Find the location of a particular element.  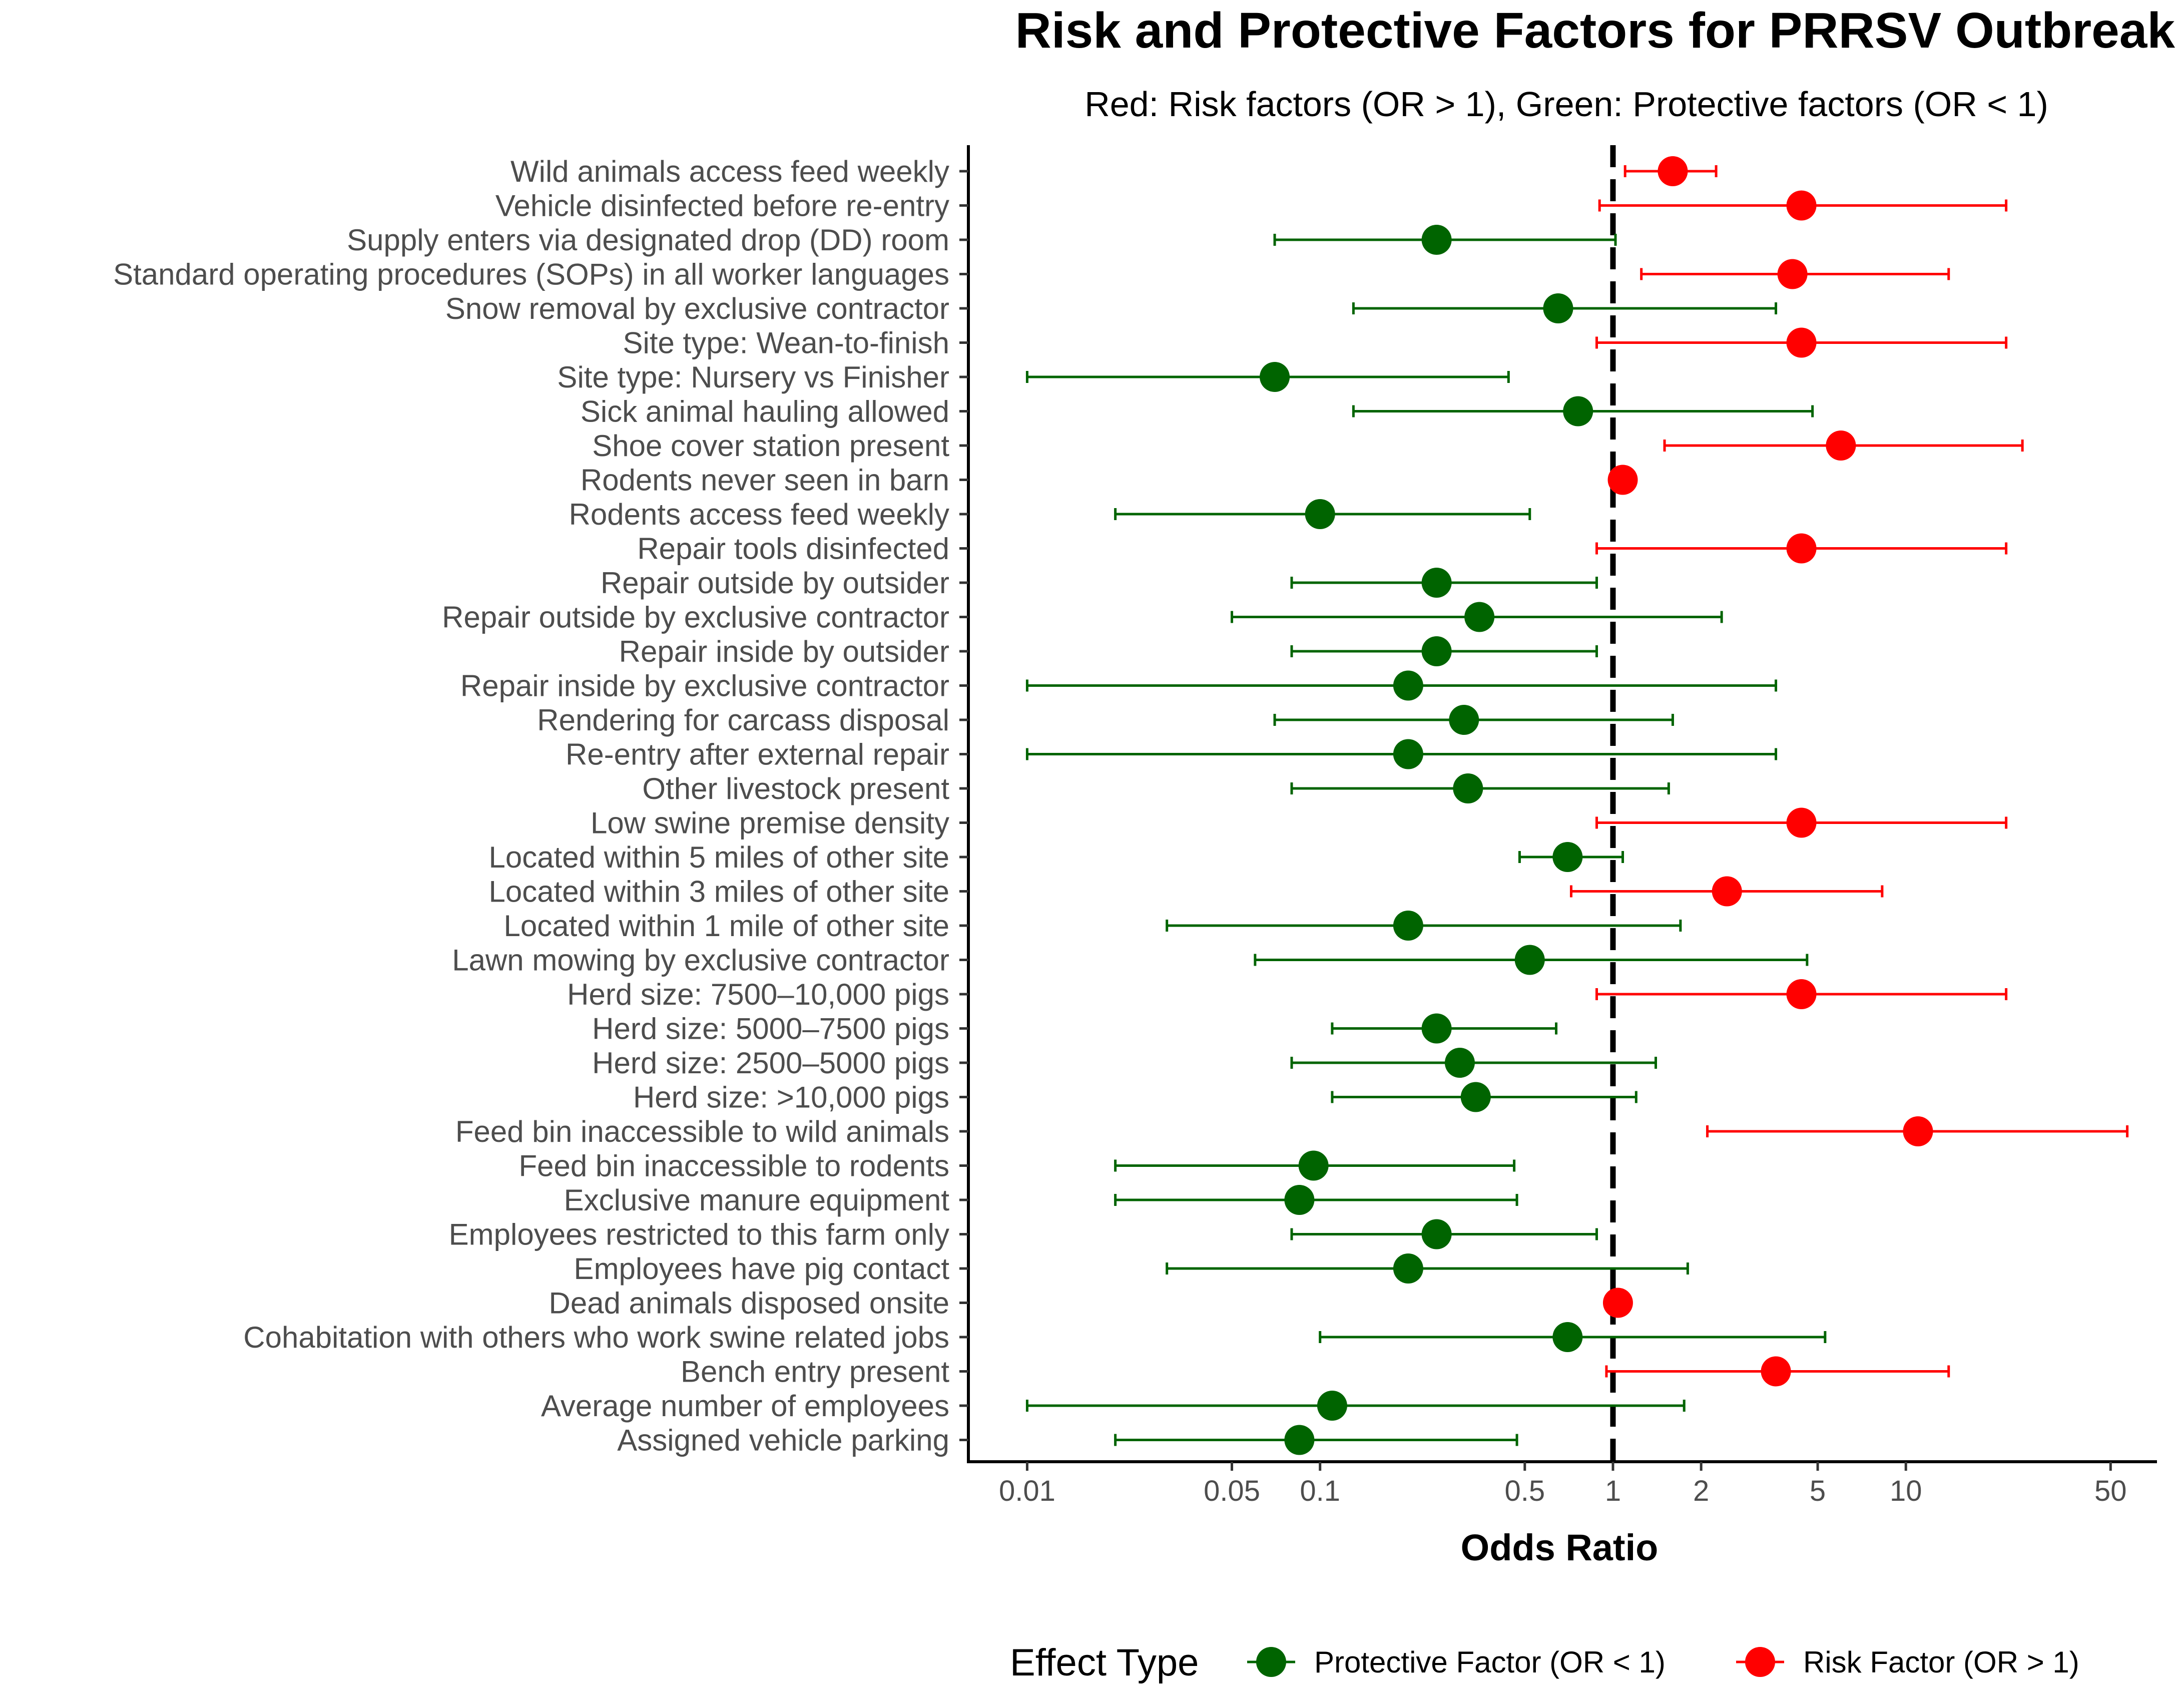

y-tick-label: Rodents access feed weekly is located at coordinates (759, 514).